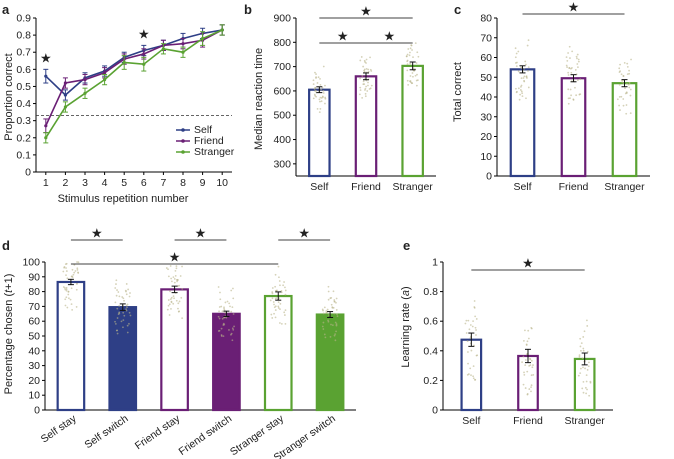  I want to click on panel-e-category-label: Friend, so click(528, 421).